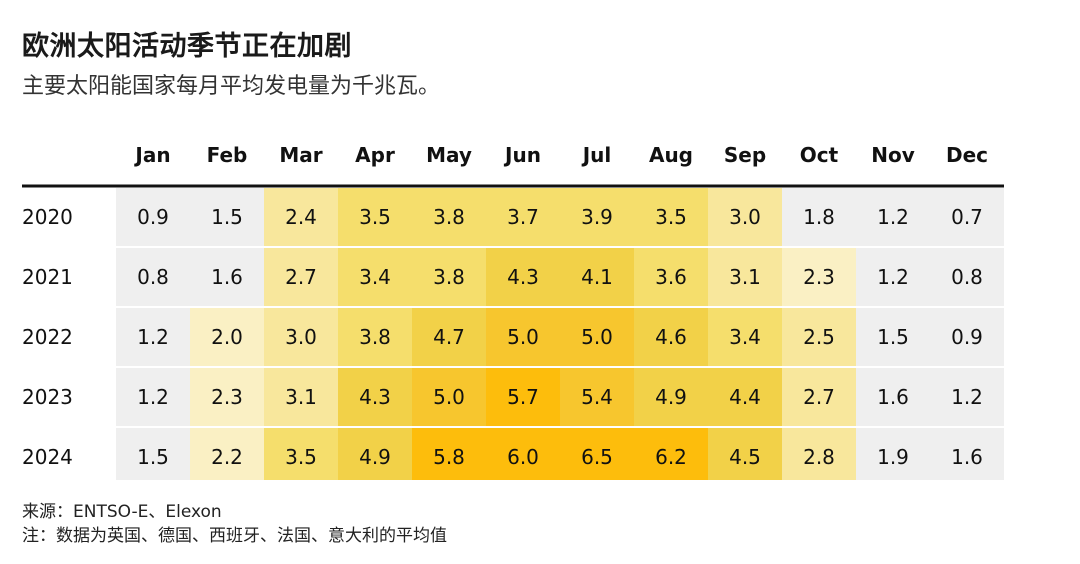 This screenshot has width=1080, height=564. What do you see at coordinates (745, 457) in the screenshot?
I see `cell-value: 4.5` at bounding box center [745, 457].